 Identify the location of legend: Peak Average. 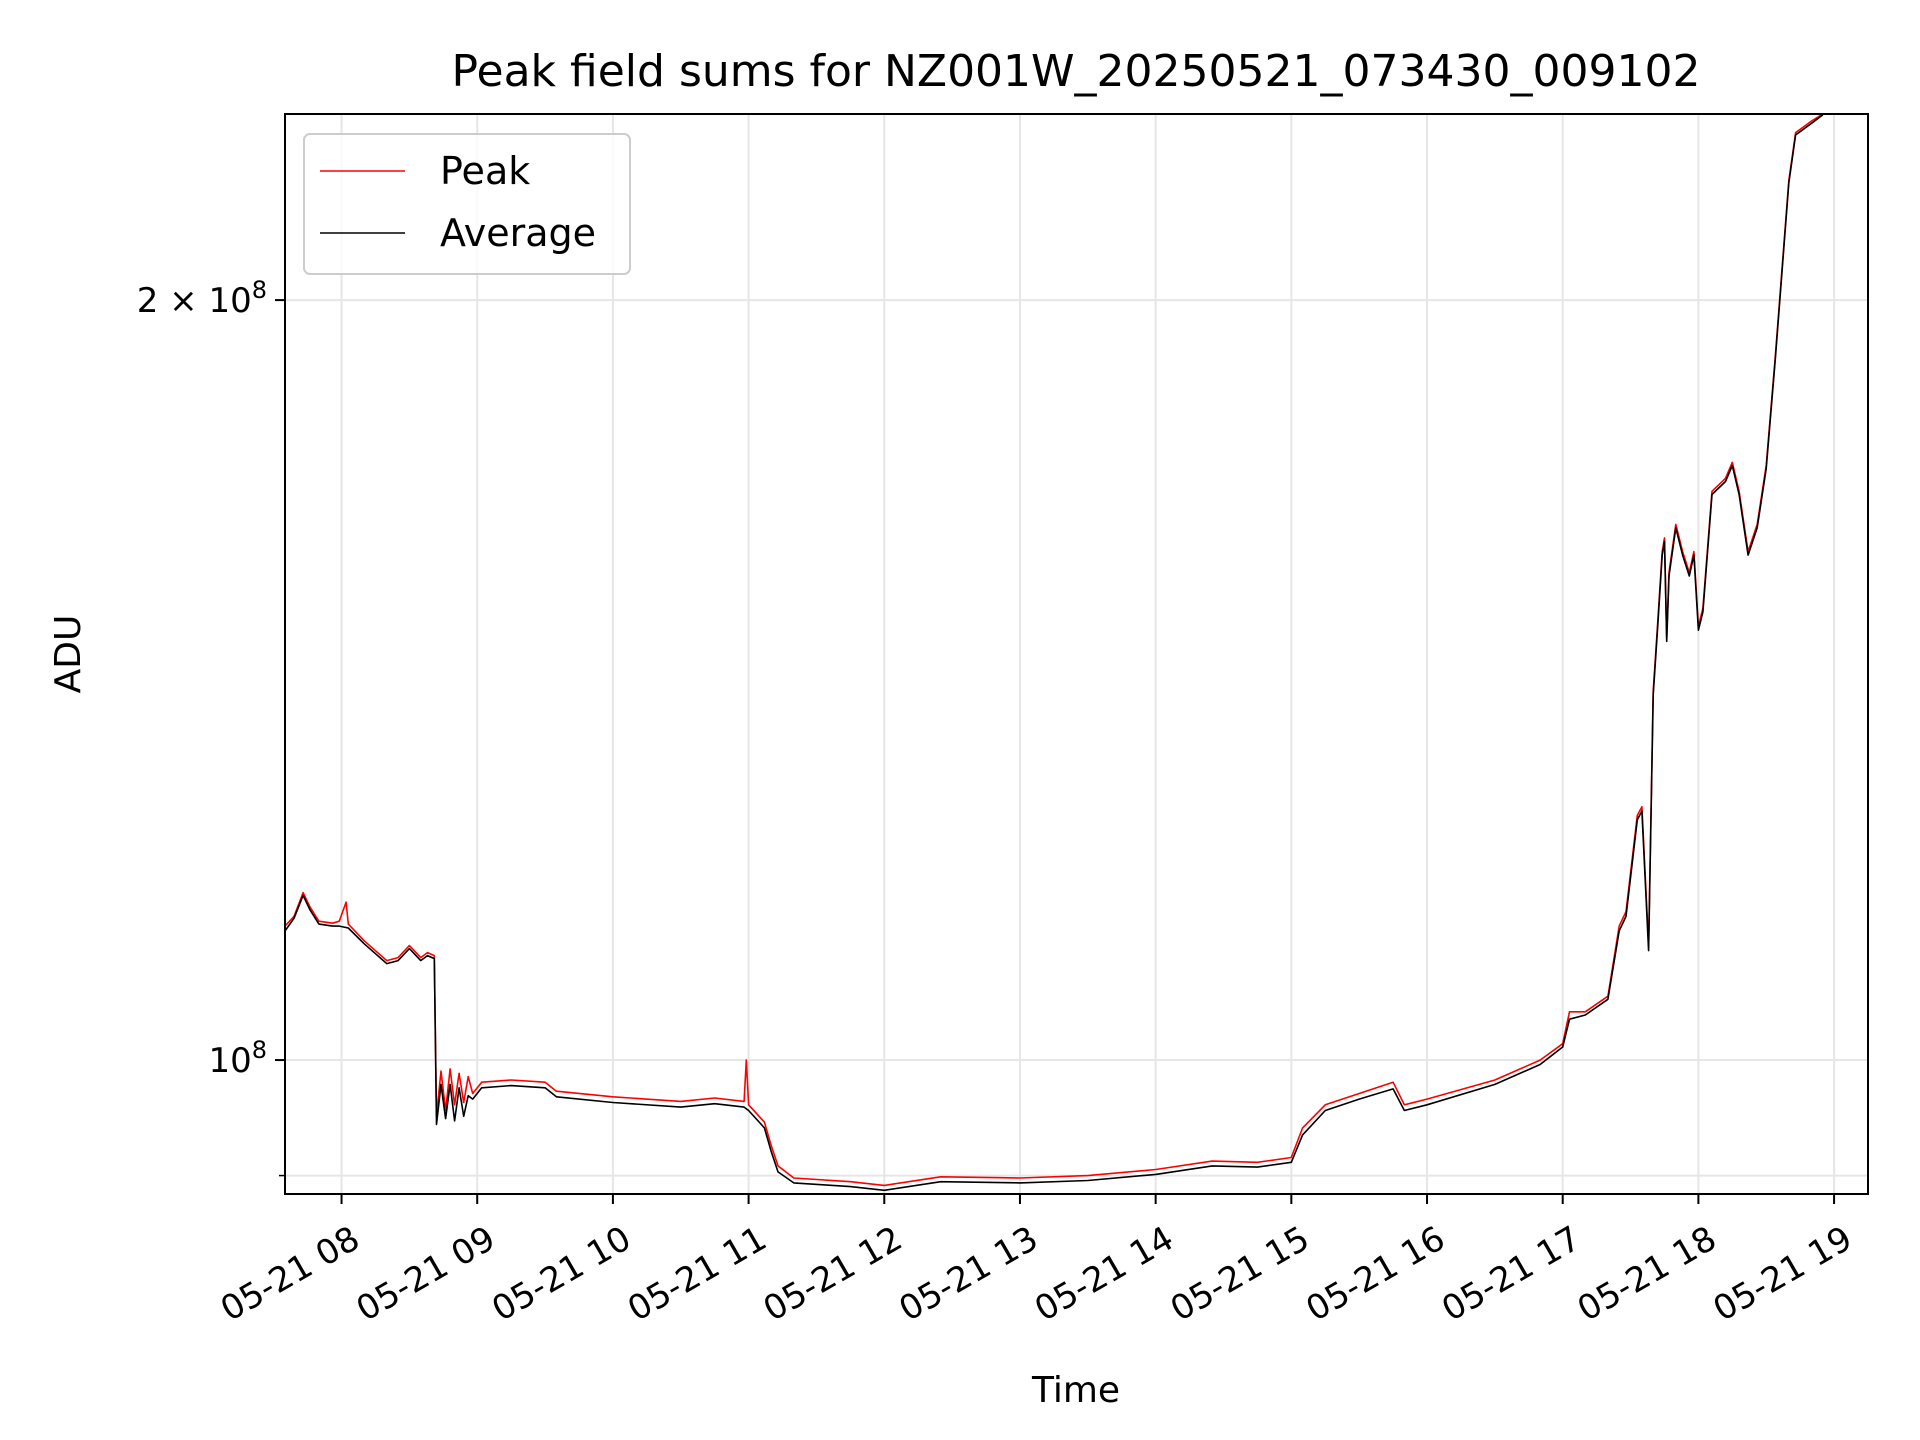
(467, 204).